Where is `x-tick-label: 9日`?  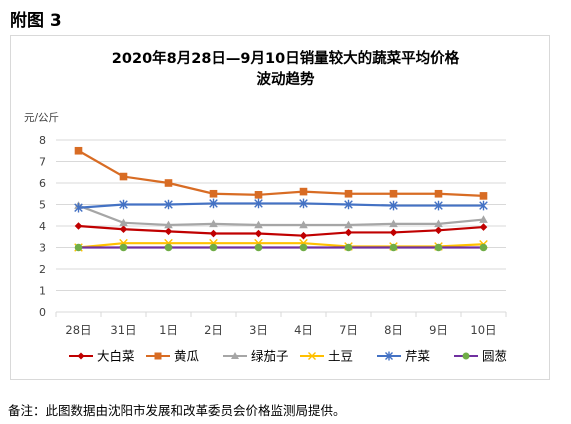
x-tick-label: 9日 is located at coordinates (438, 330).